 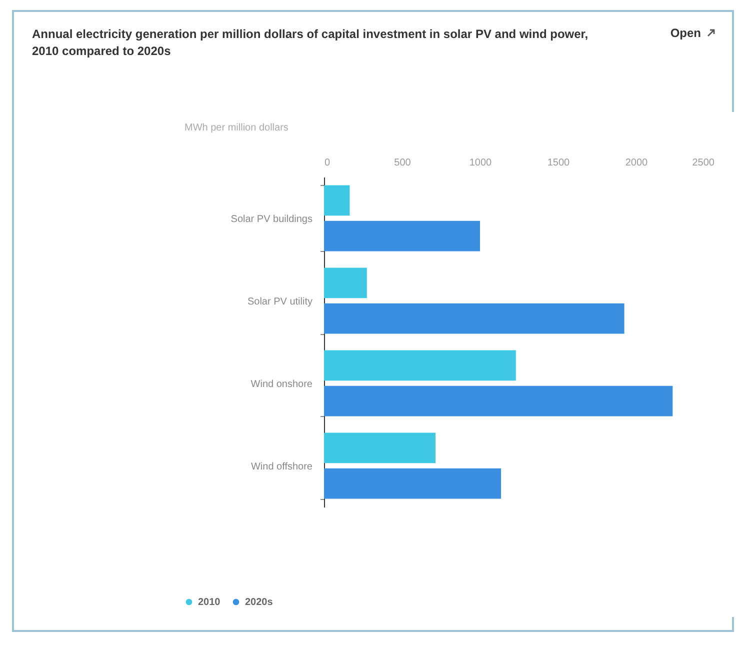 What do you see at coordinates (703, 163) in the screenshot?
I see `x-tick-label: 2500` at bounding box center [703, 163].